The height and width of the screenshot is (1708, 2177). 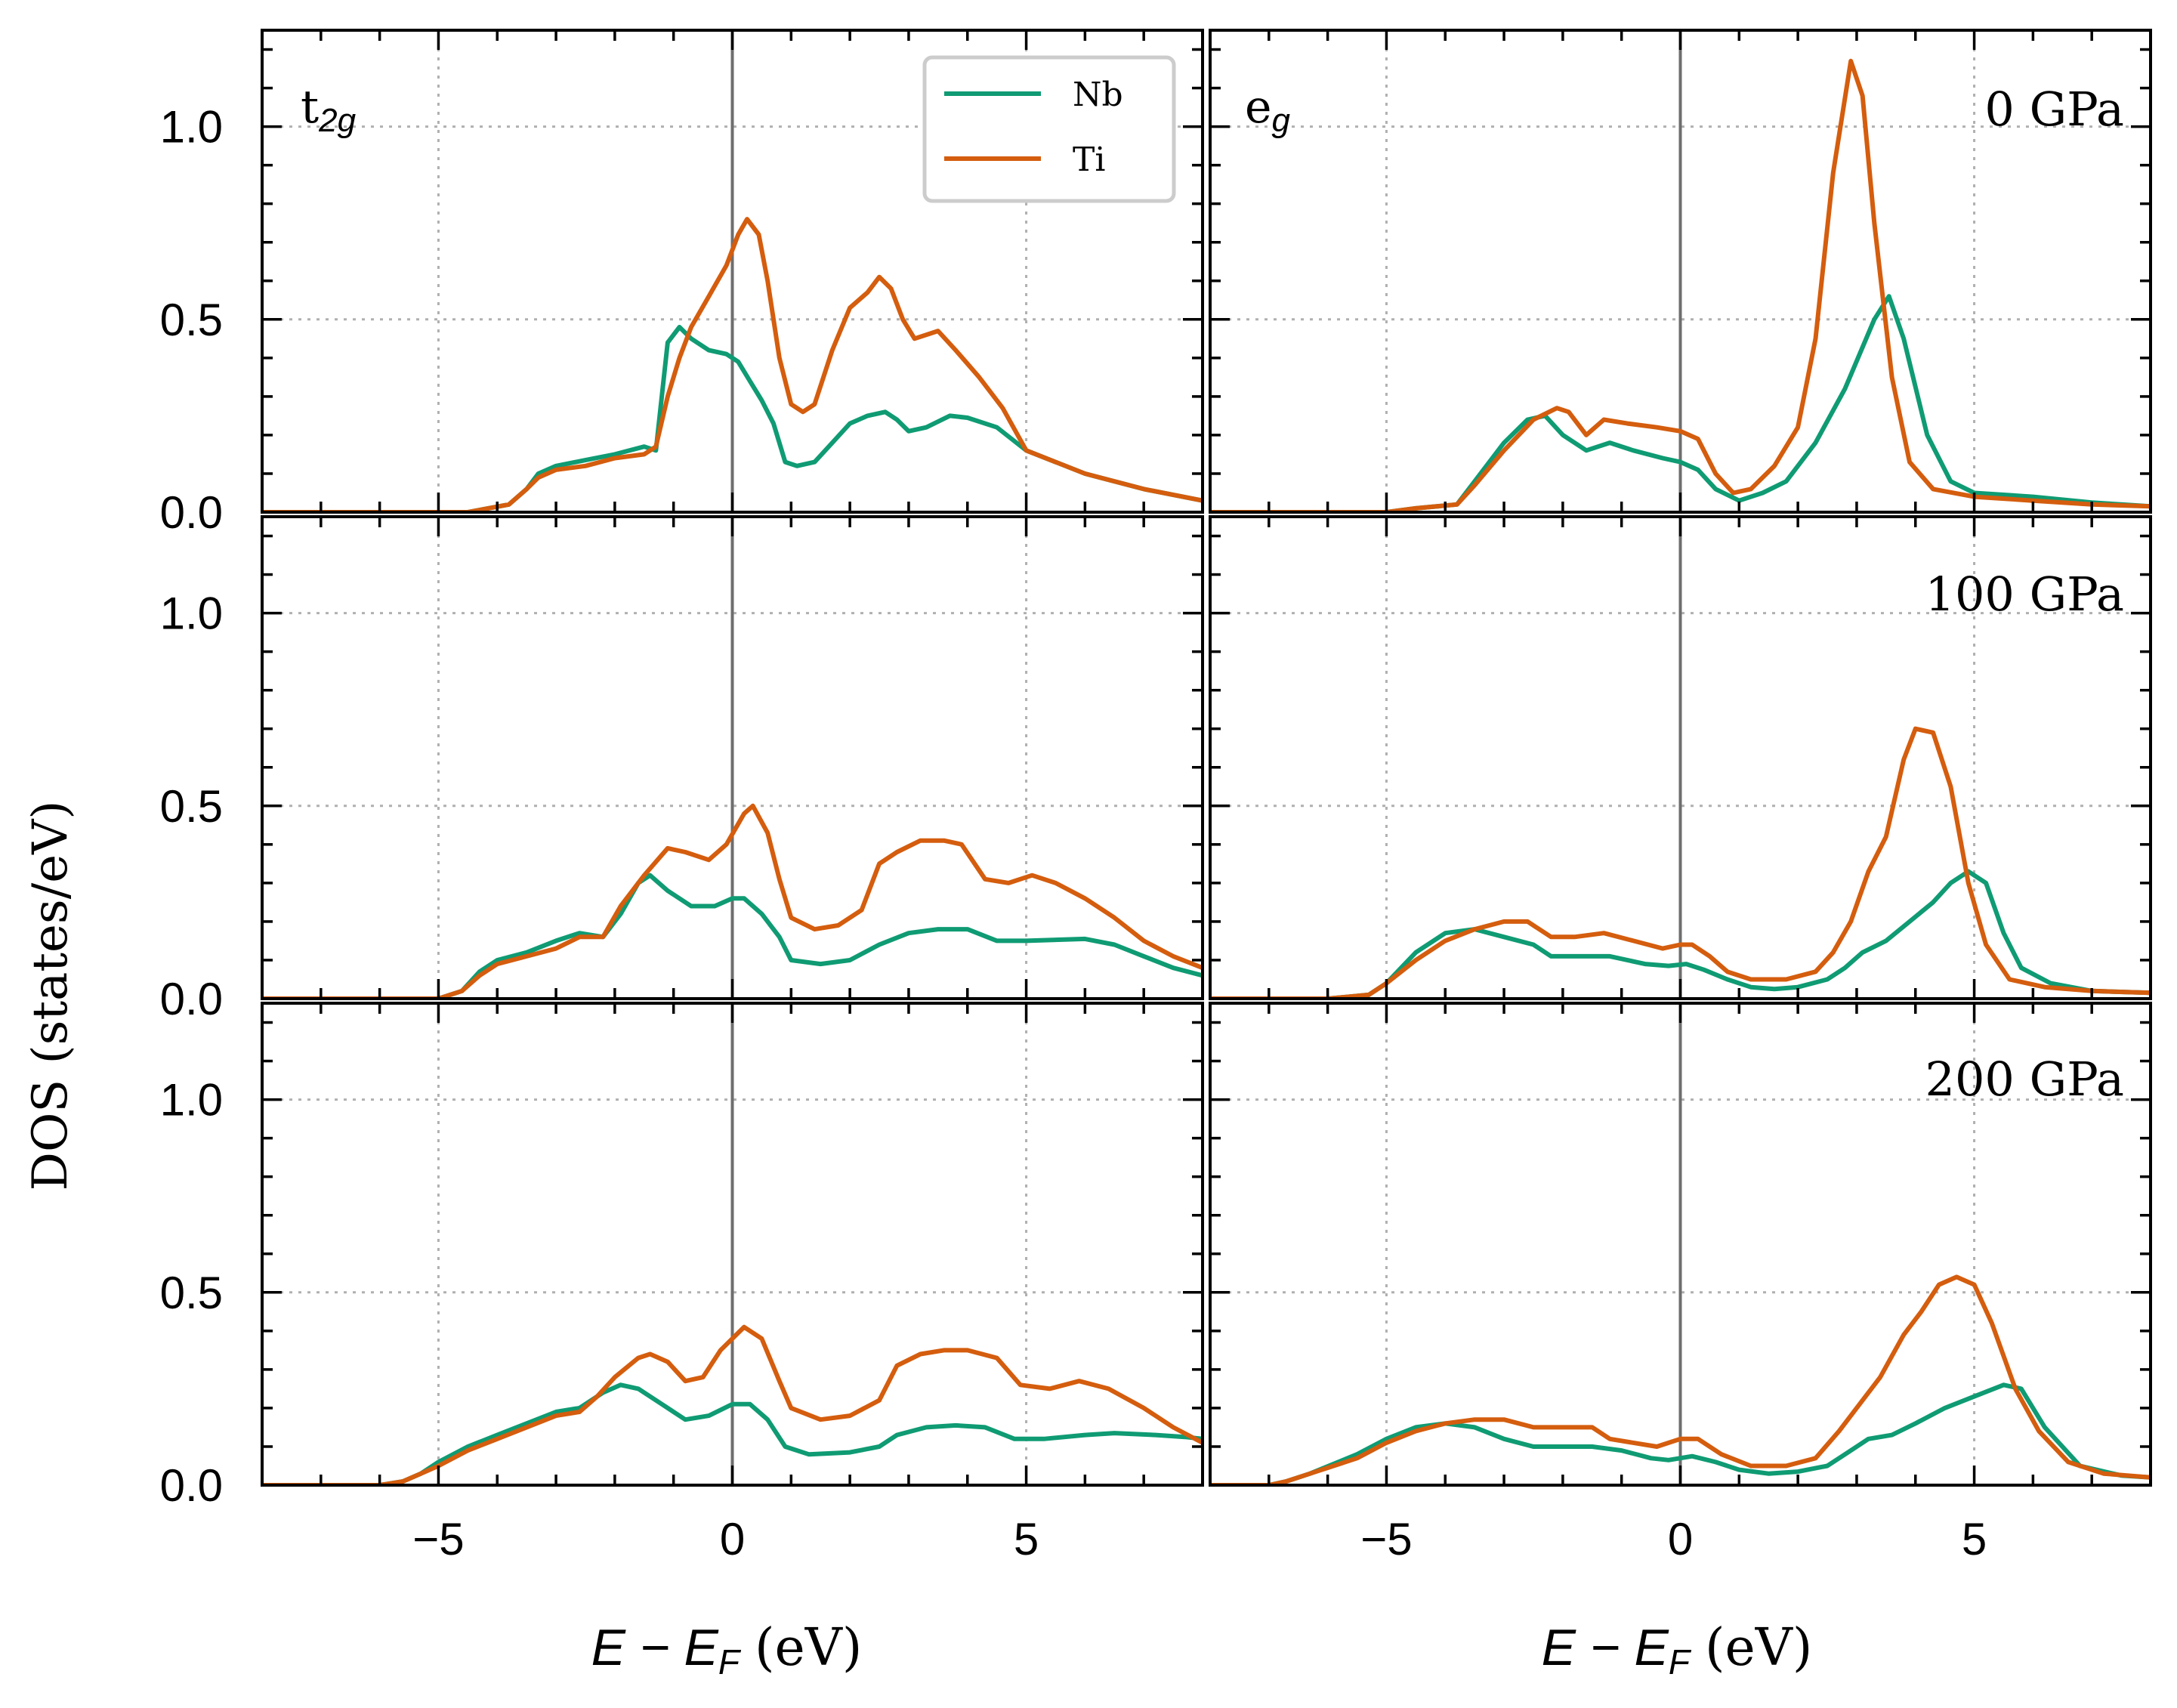 I want to click on legend-nb-label: Nb, so click(x=1098, y=95).